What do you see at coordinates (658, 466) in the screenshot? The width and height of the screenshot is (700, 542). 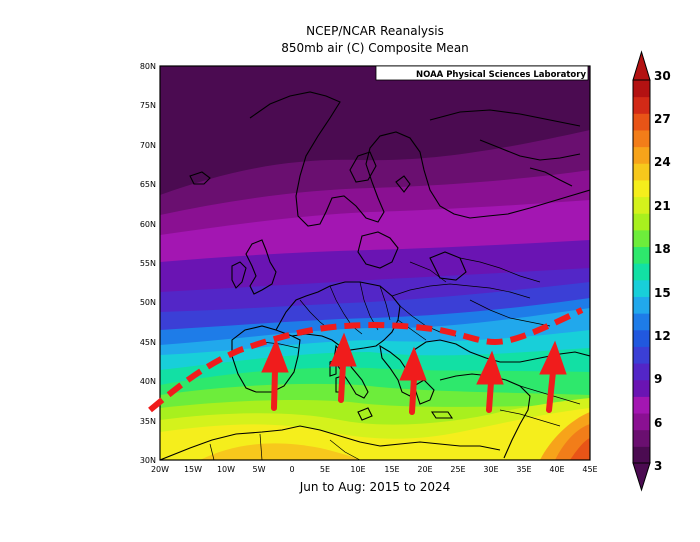 I see `colorbar-tick: 3` at bounding box center [658, 466].